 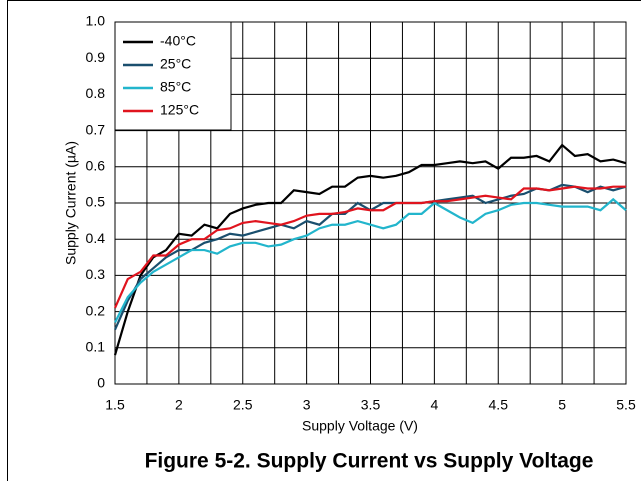 I want to click on legend-label: 125°C, so click(x=179, y=110).